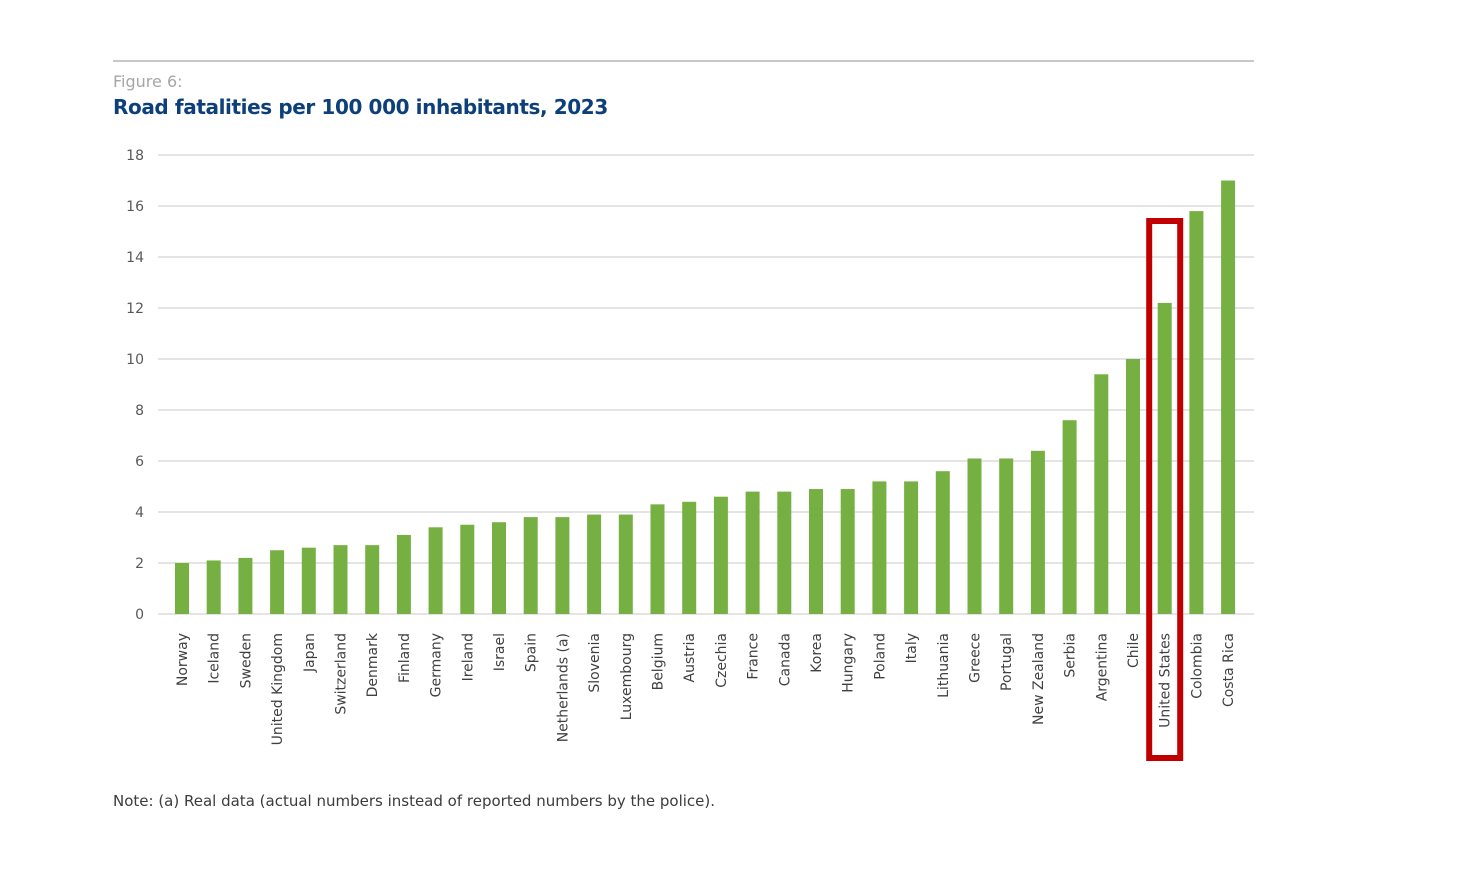 The height and width of the screenshot is (886, 1464). I want to click on y-tick-label: 2, so click(139, 564).